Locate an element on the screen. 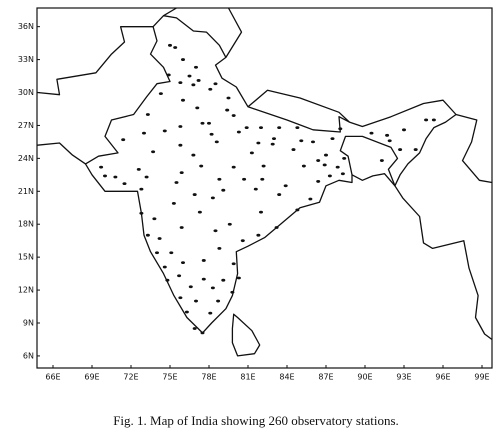 This screenshot has width=500, height=434. x-tick-label: 87E is located at coordinates (325, 377).